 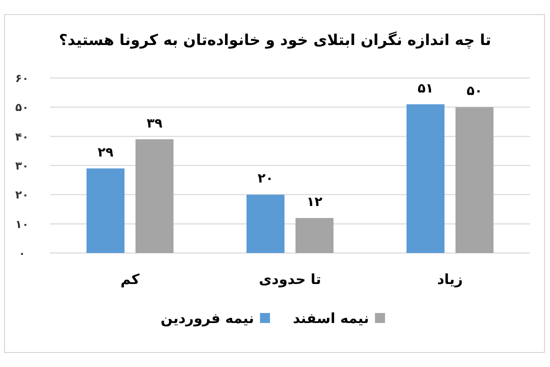 I want to click on y-tick-label: ۰, so click(x=22, y=253).